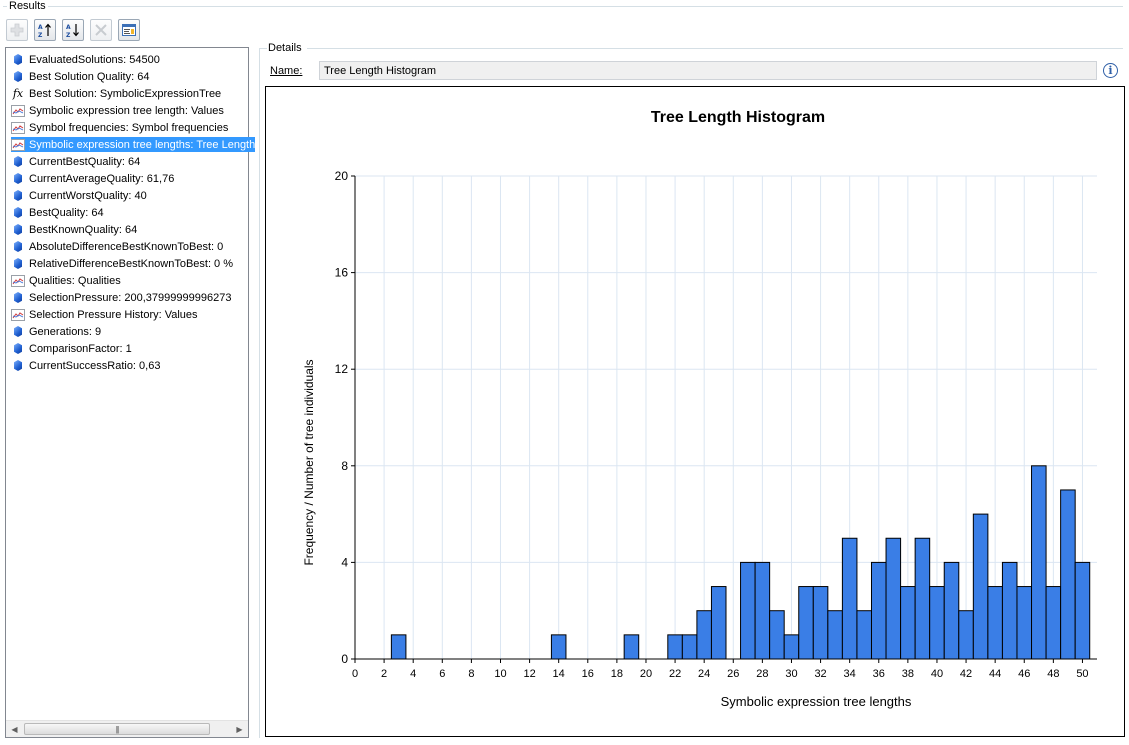 The width and height of the screenshot is (1129, 745). I want to click on result-item: Generations: 9, so click(56, 331).